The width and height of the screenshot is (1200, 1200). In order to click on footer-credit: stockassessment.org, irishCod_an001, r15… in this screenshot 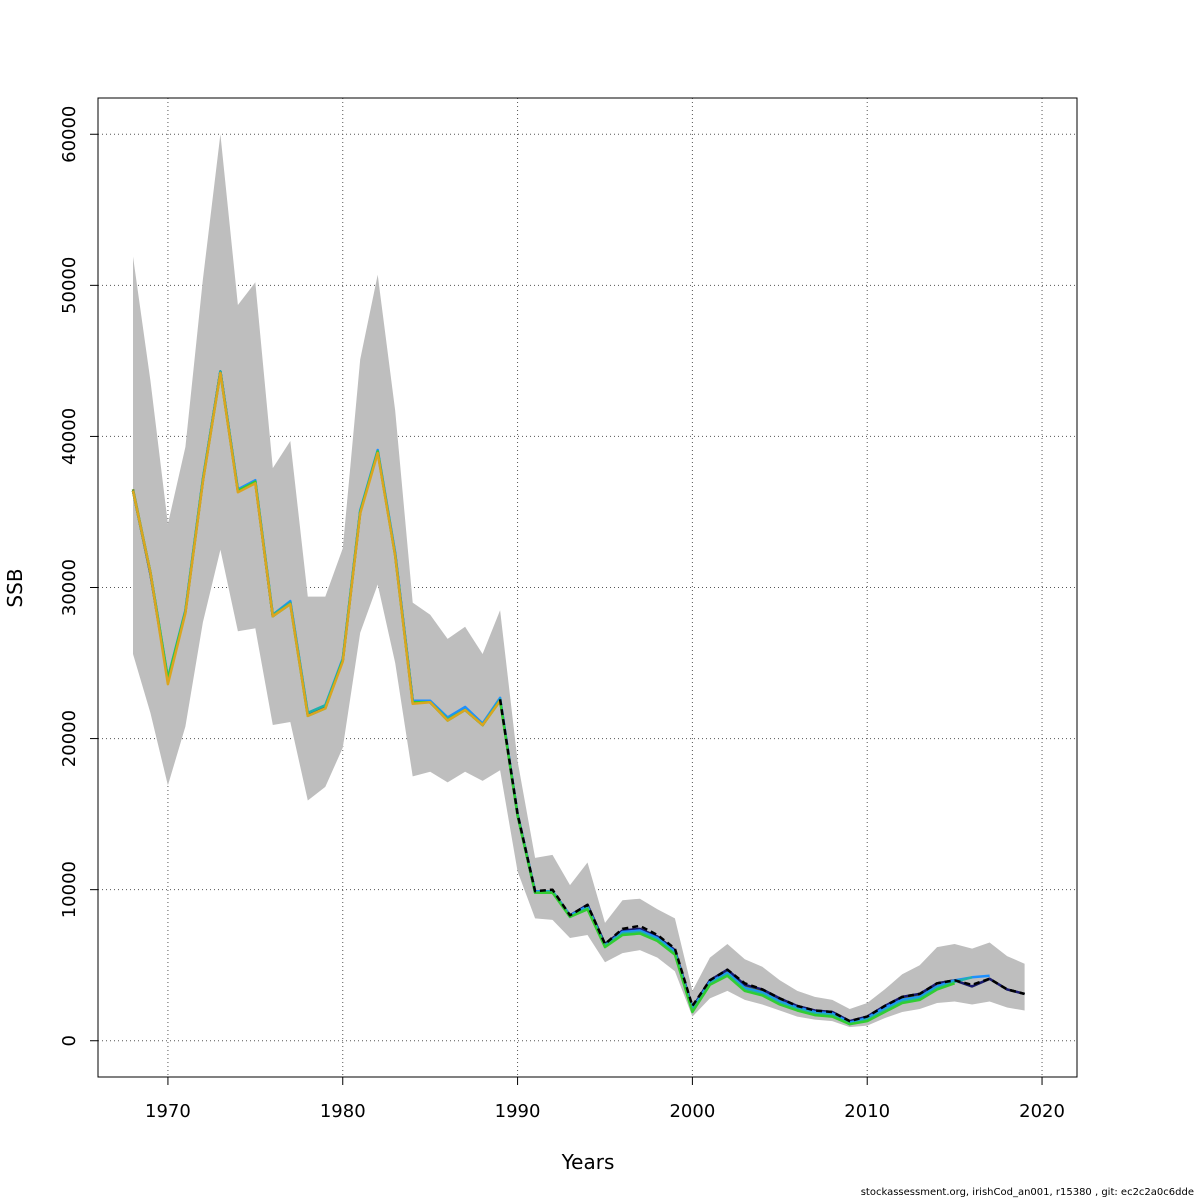, I will do `click(1027, 1192)`.